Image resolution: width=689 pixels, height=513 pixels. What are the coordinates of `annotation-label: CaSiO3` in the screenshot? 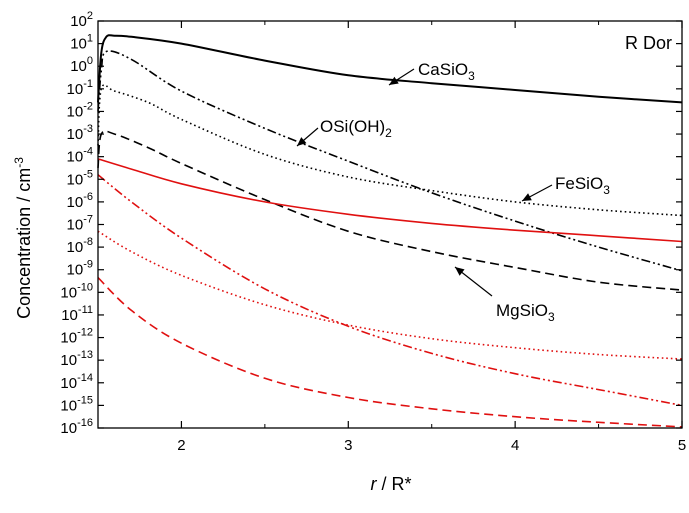 It's located at (446, 71).